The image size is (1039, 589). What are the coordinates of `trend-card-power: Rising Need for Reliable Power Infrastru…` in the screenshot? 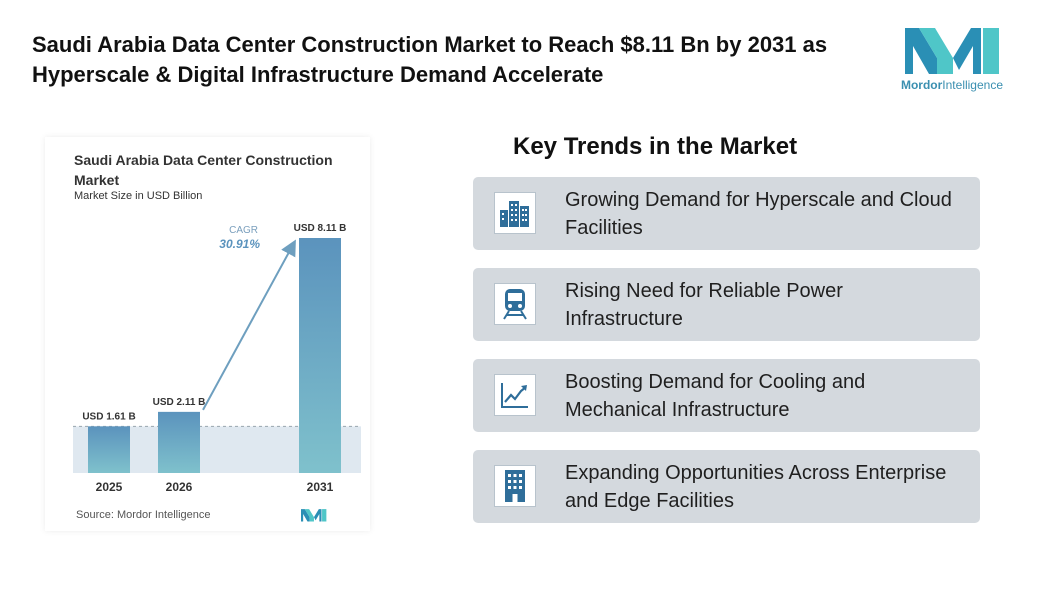 It's located at (726, 304).